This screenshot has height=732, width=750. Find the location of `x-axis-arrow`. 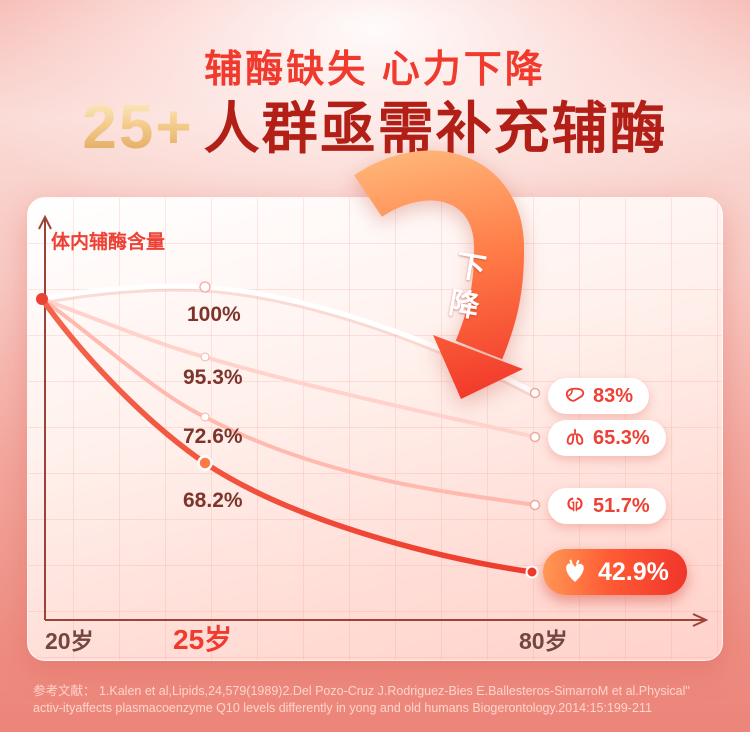

x-axis-arrow is located at coordinates (700, 620).